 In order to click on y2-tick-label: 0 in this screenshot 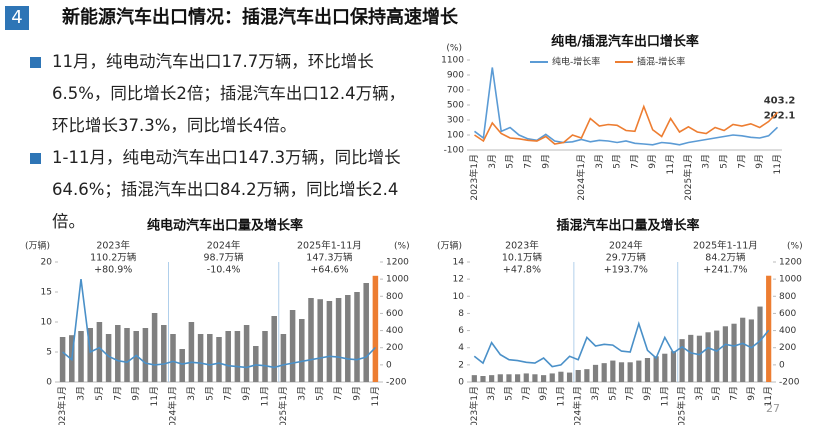, I will do `click(389, 365)`.